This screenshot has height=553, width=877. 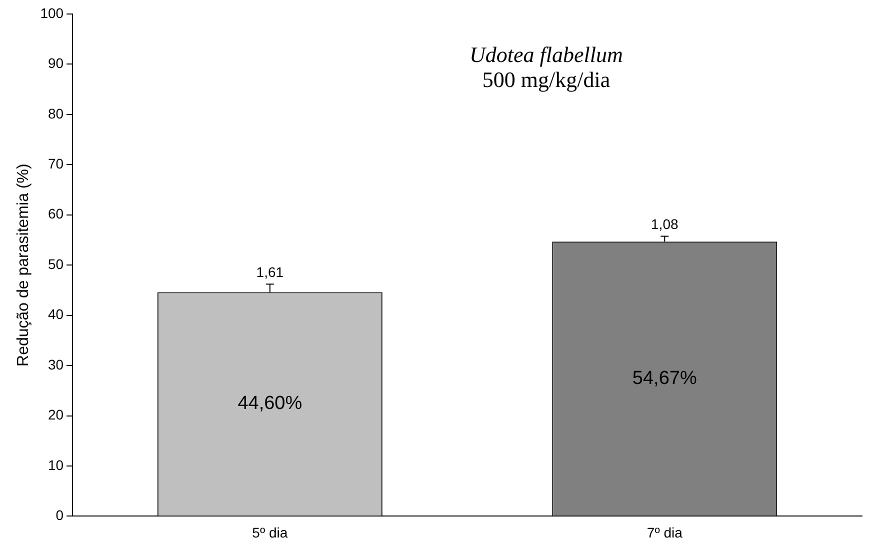 I want to click on annotation: 1,61, so click(x=270, y=272).